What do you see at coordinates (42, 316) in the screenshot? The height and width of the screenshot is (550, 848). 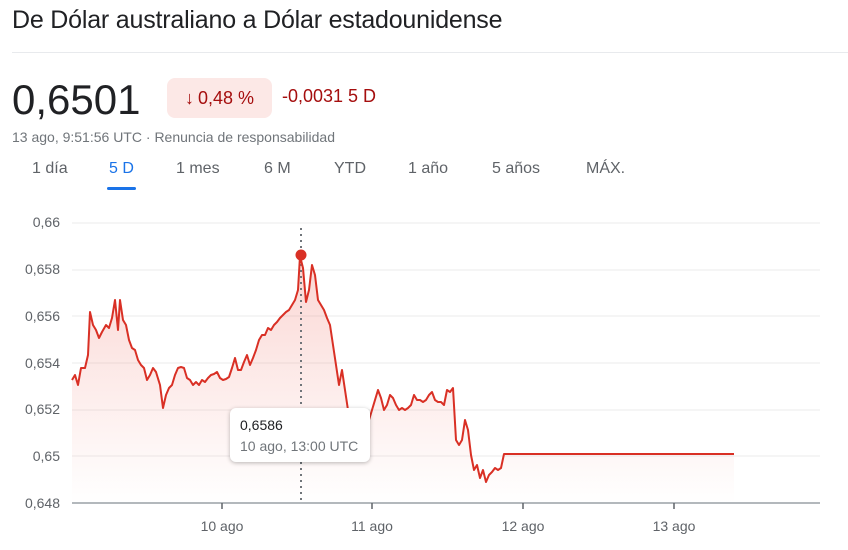 I see `y-tick-label: 0,656` at bounding box center [42, 316].